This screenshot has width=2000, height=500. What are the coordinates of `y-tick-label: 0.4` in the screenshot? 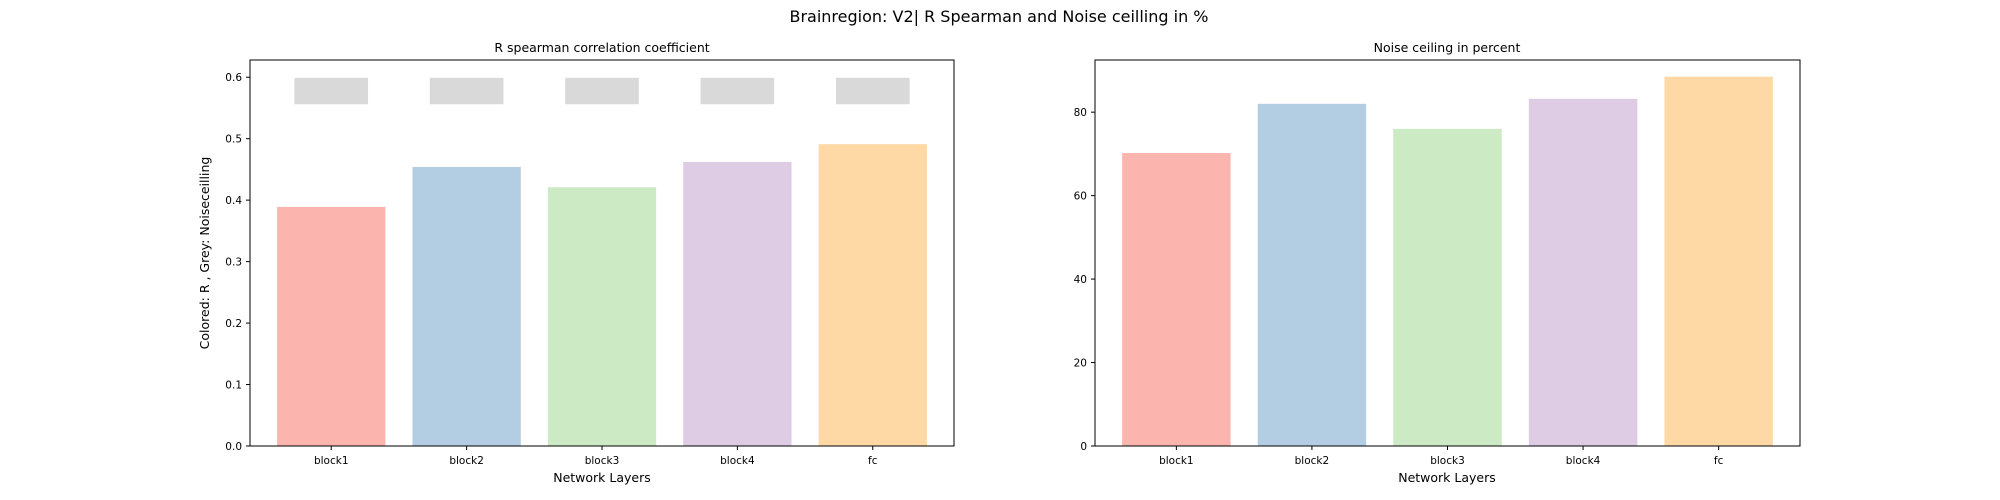 It's located at (233, 201).